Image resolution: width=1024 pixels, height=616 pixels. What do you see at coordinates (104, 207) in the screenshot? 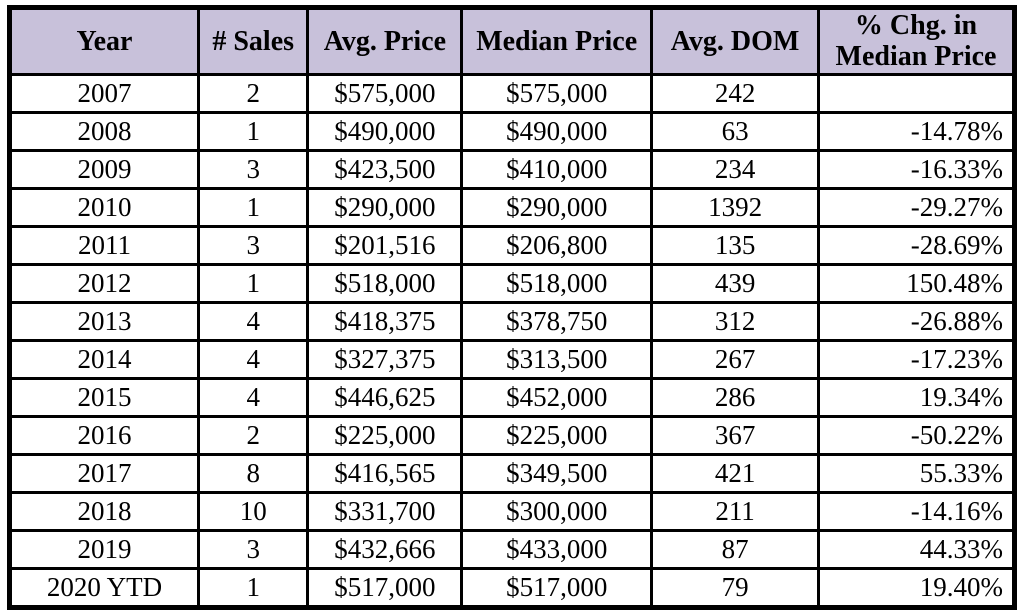
I see `year-cell: 2010` at bounding box center [104, 207].